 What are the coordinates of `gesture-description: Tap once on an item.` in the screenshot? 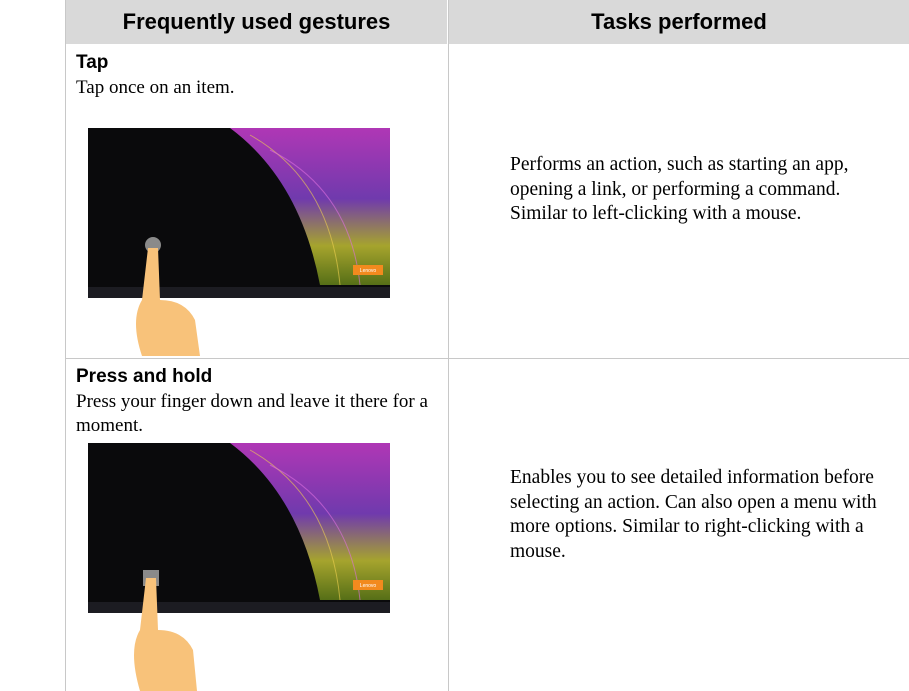 It's located at (155, 87).